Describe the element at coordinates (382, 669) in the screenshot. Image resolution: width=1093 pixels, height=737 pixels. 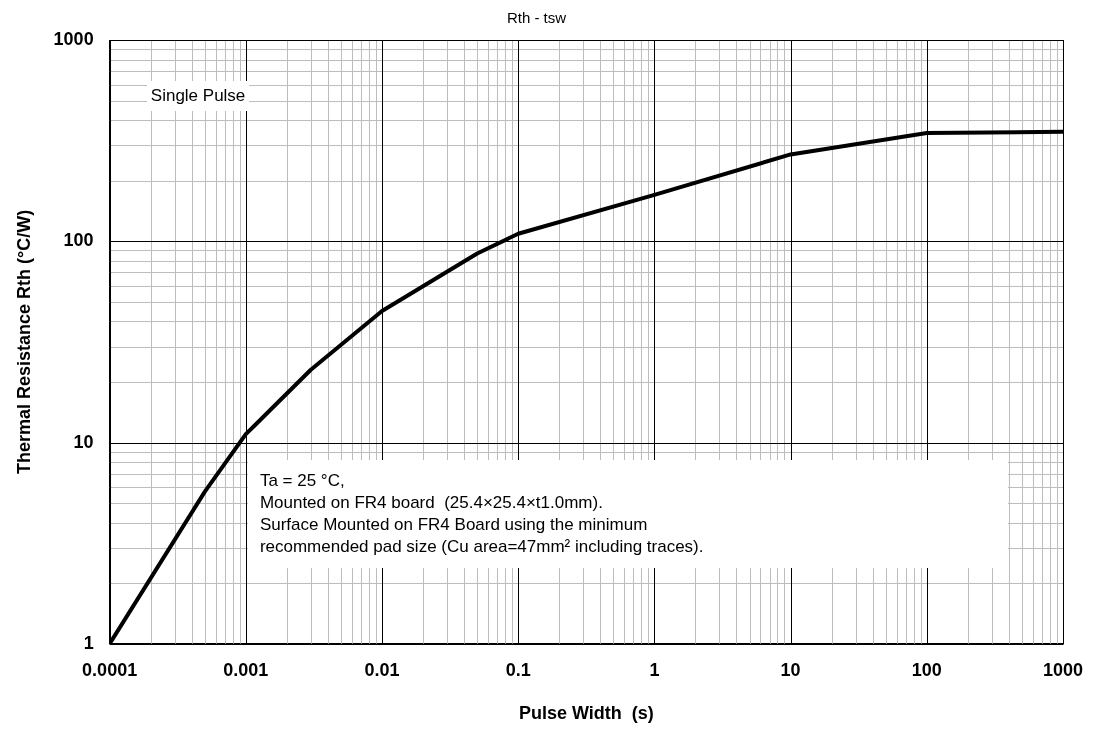
I see `x-tick-label: 0.01` at that location.